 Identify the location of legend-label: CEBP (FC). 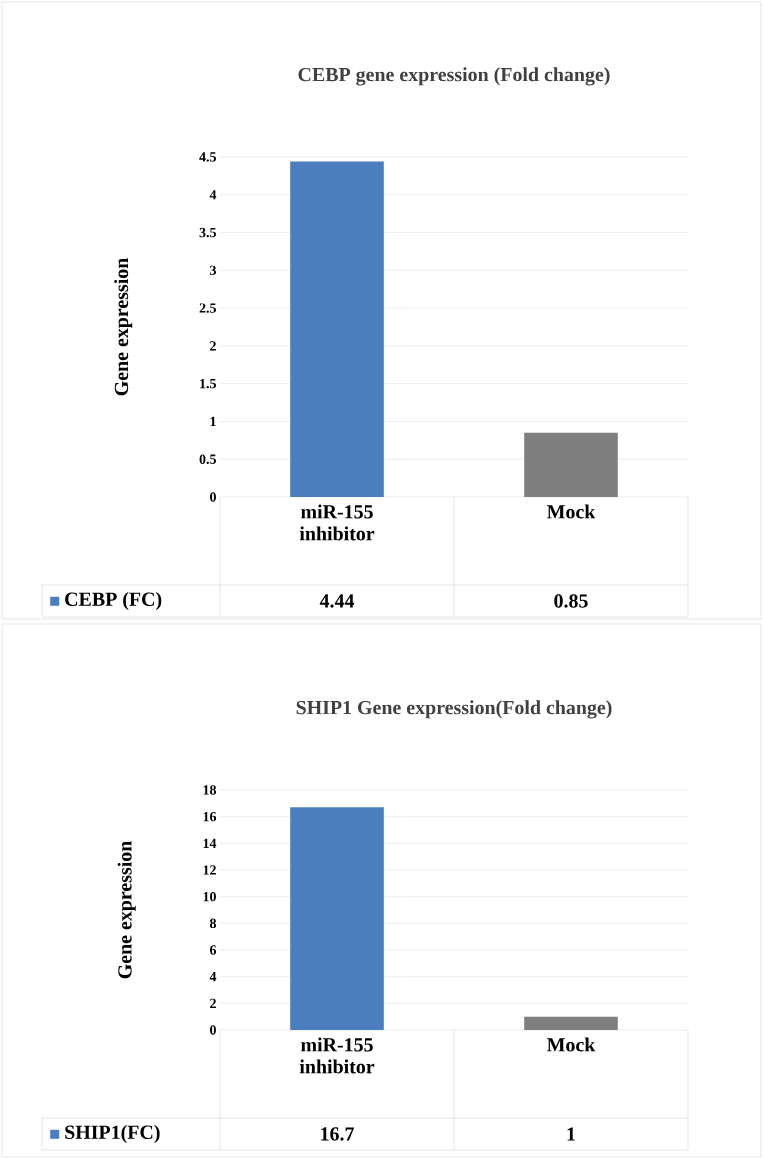
(113, 601).